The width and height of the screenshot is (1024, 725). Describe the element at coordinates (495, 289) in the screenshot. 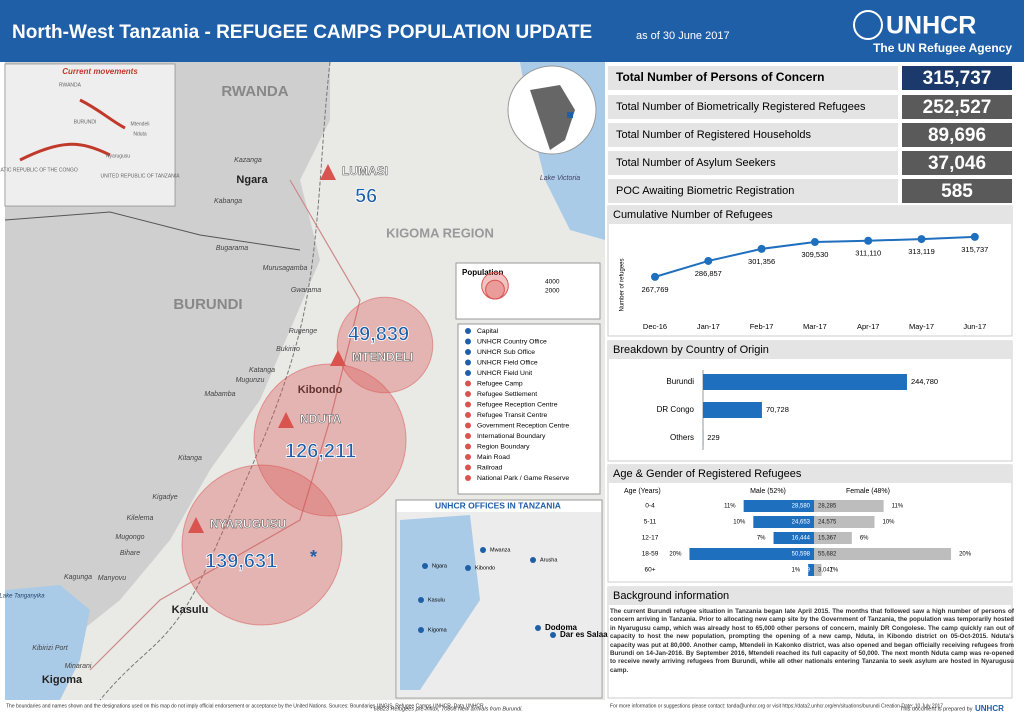

I see `legend-circle` at that location.